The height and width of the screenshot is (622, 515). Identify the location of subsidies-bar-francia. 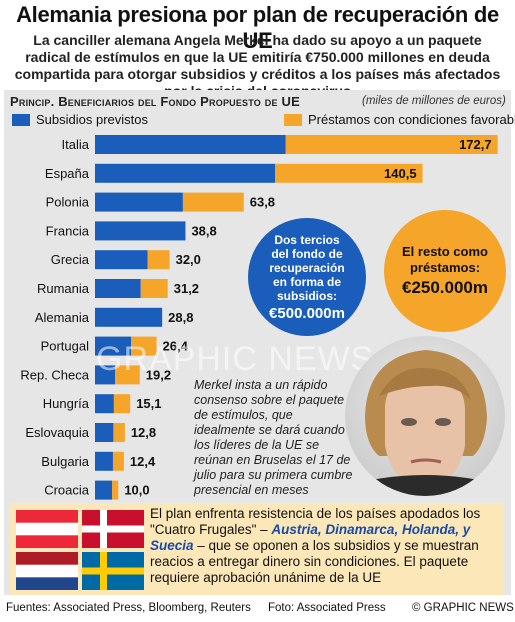
(140, 231).